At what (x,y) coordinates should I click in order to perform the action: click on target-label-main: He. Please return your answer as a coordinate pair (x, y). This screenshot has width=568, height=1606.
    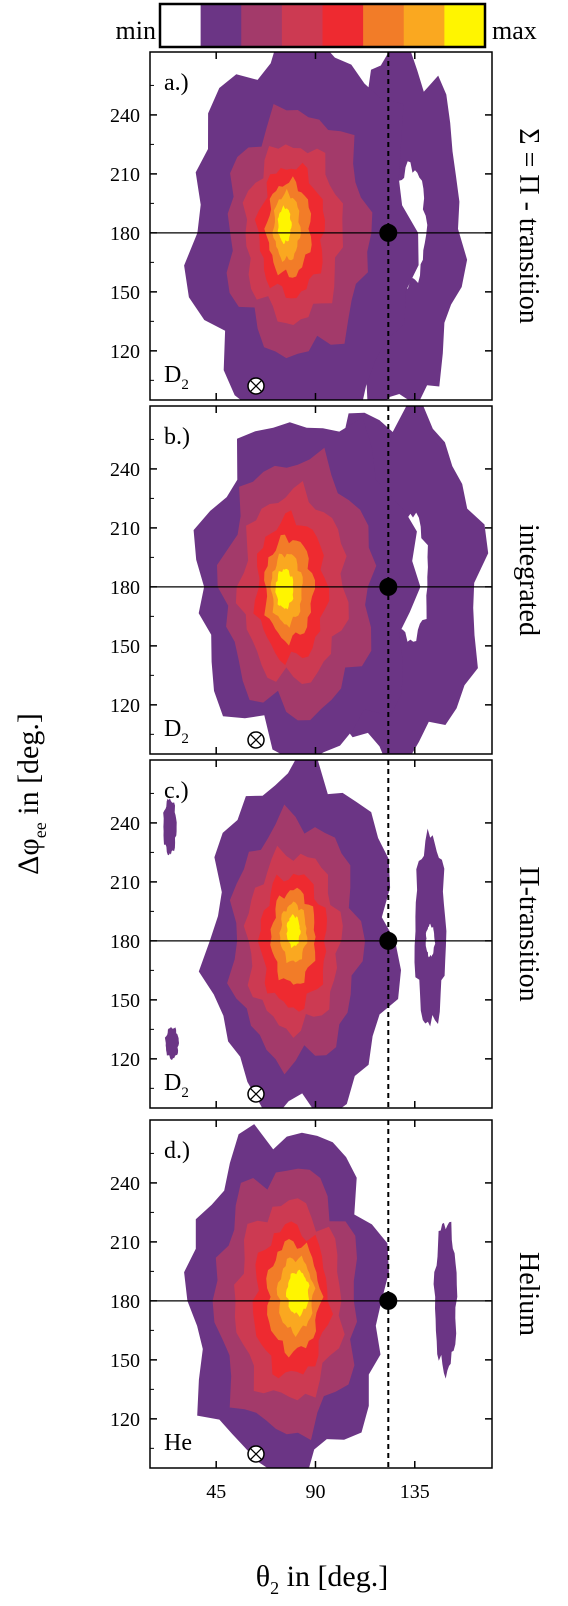
    Looking at the image, I should click on (178, 1443).